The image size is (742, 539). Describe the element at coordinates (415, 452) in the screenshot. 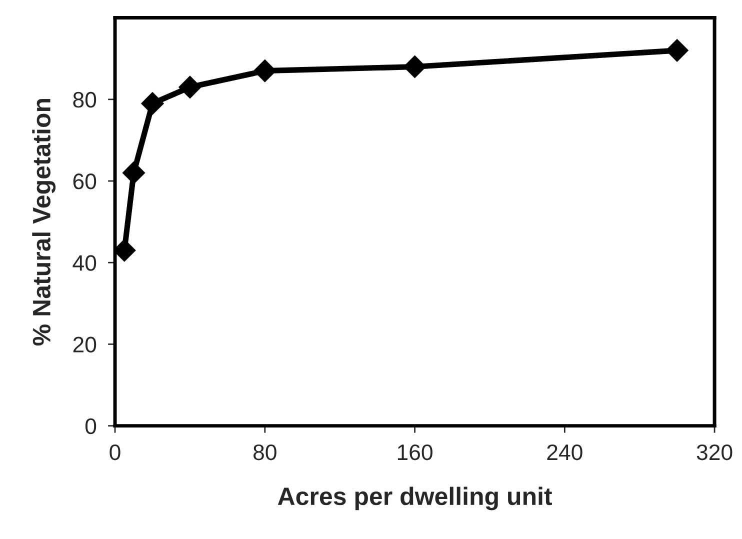

I see `x-tick-label: 160` at that location.